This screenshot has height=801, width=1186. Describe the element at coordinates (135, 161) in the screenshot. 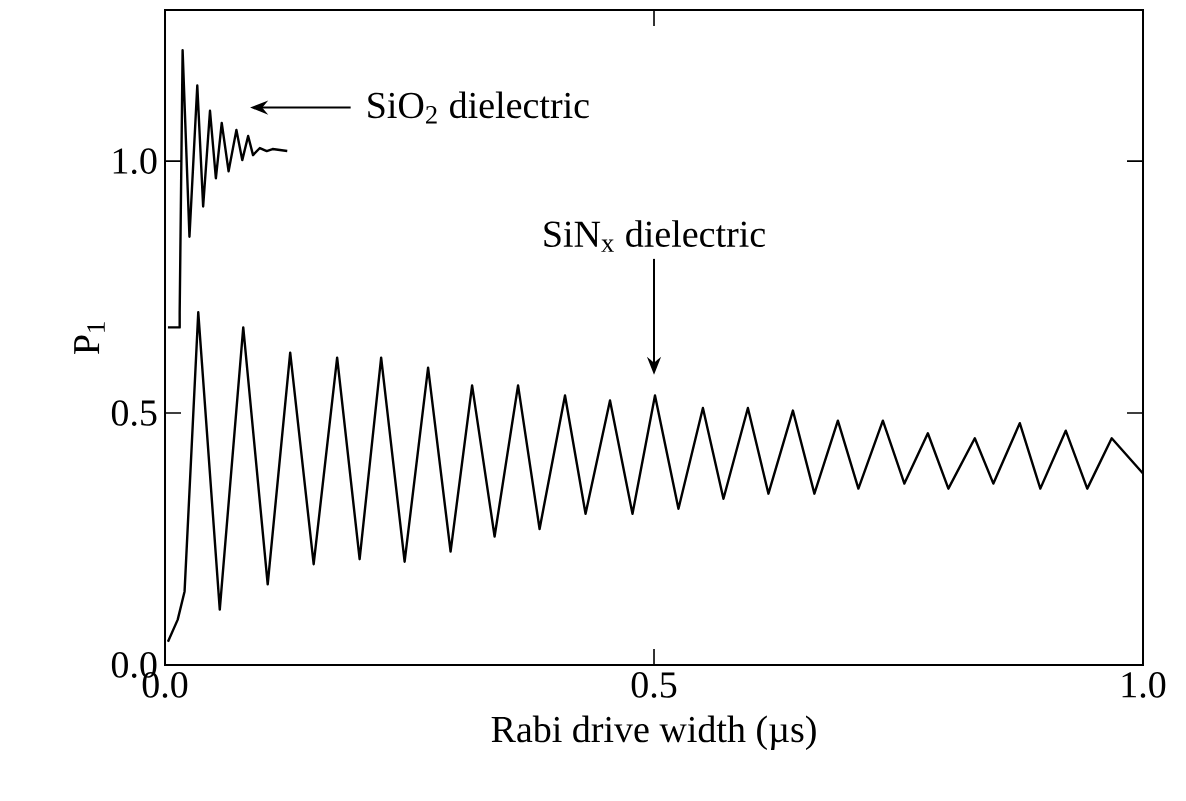

I see `y-tick-label: 1.0` at that location.